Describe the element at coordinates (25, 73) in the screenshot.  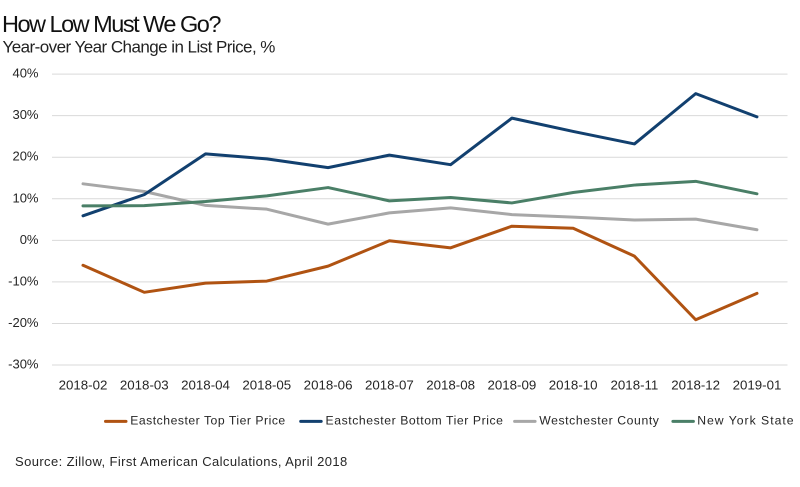
I see `svg-text: 40%` at that location.